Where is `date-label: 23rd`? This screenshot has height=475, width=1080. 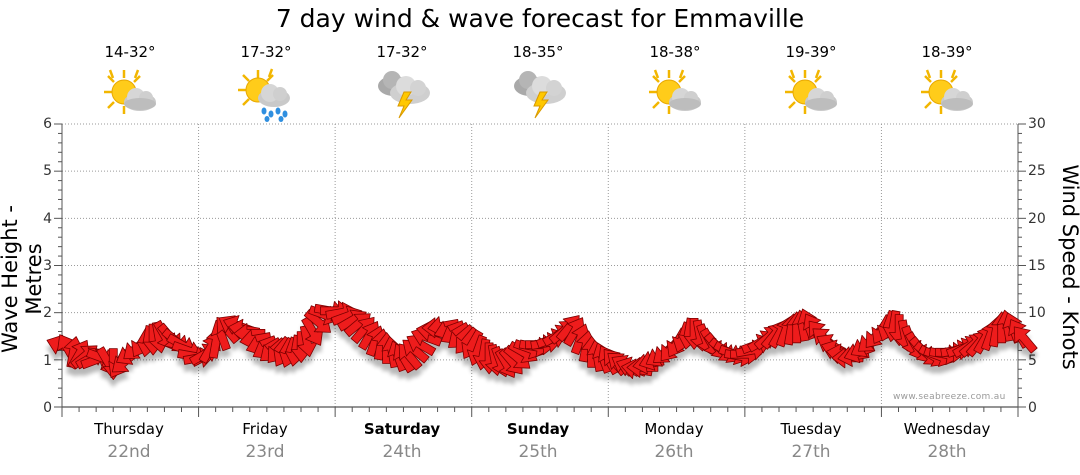
date-label: 23rd is located at coordinates (265, 452).